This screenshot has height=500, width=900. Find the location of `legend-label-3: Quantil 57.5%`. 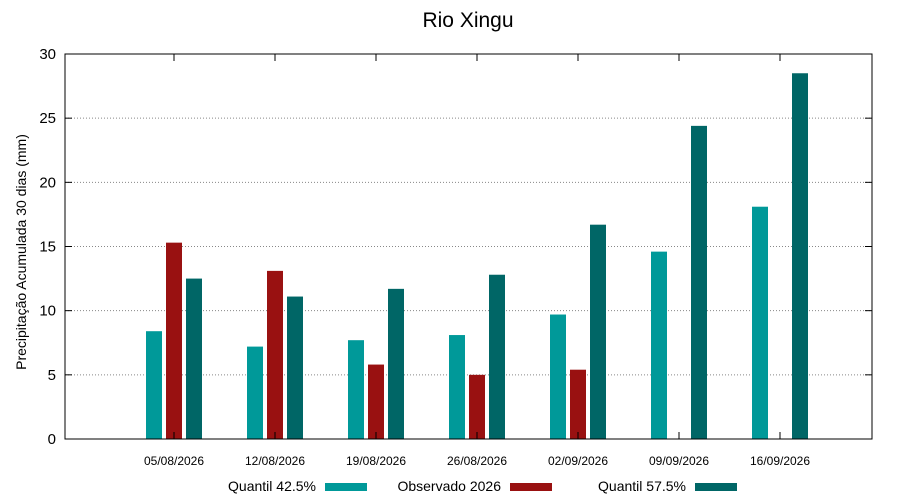

legend-label-3: Quantil 57.5% is located at coordinates (642, 486).